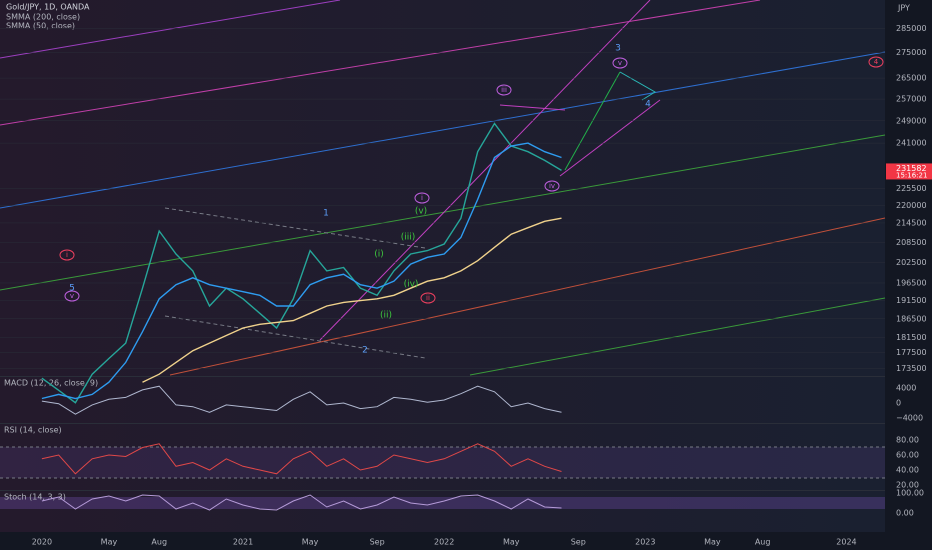  Describe the element at coordinates (645, 542) in the screenshot. I see `x-tick-label: 2023` at that location.